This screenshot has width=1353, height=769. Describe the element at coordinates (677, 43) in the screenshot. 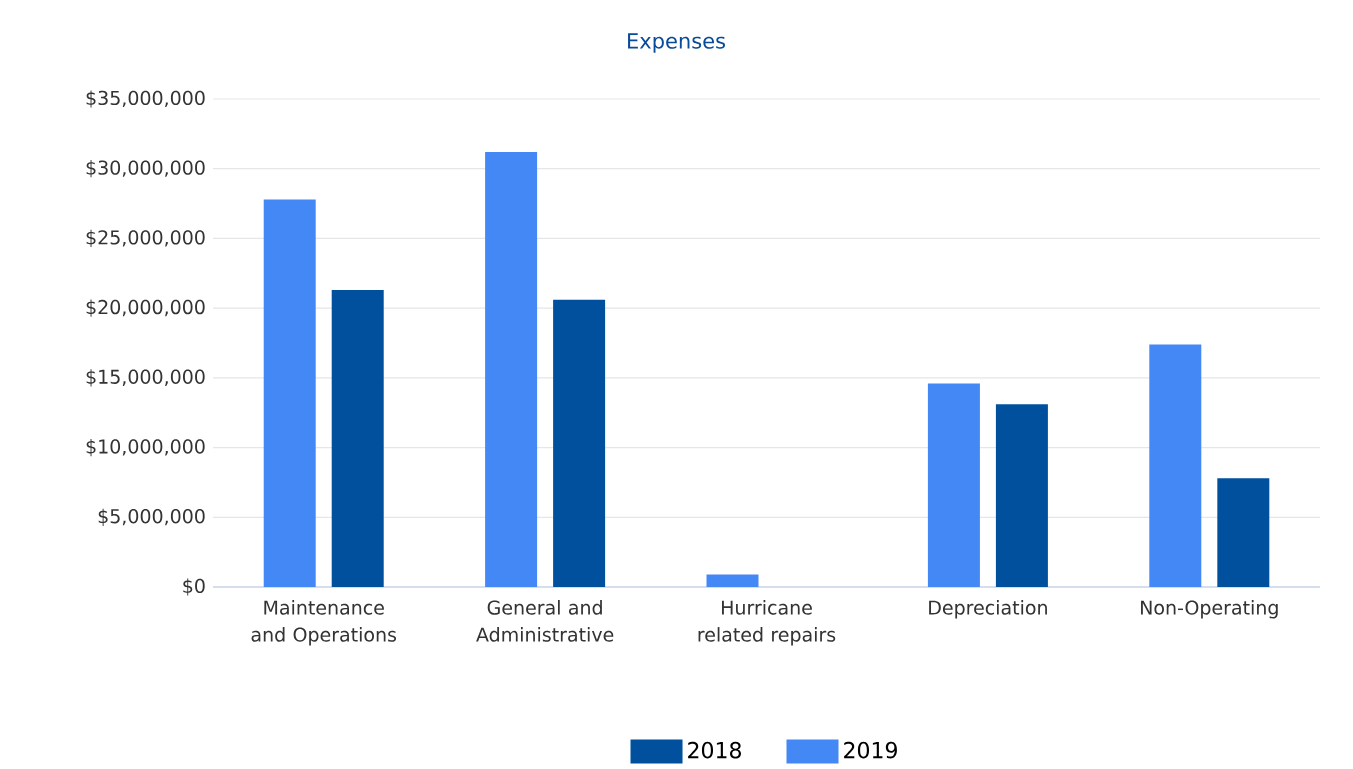

I see `chart-title: Expenses` at that location.